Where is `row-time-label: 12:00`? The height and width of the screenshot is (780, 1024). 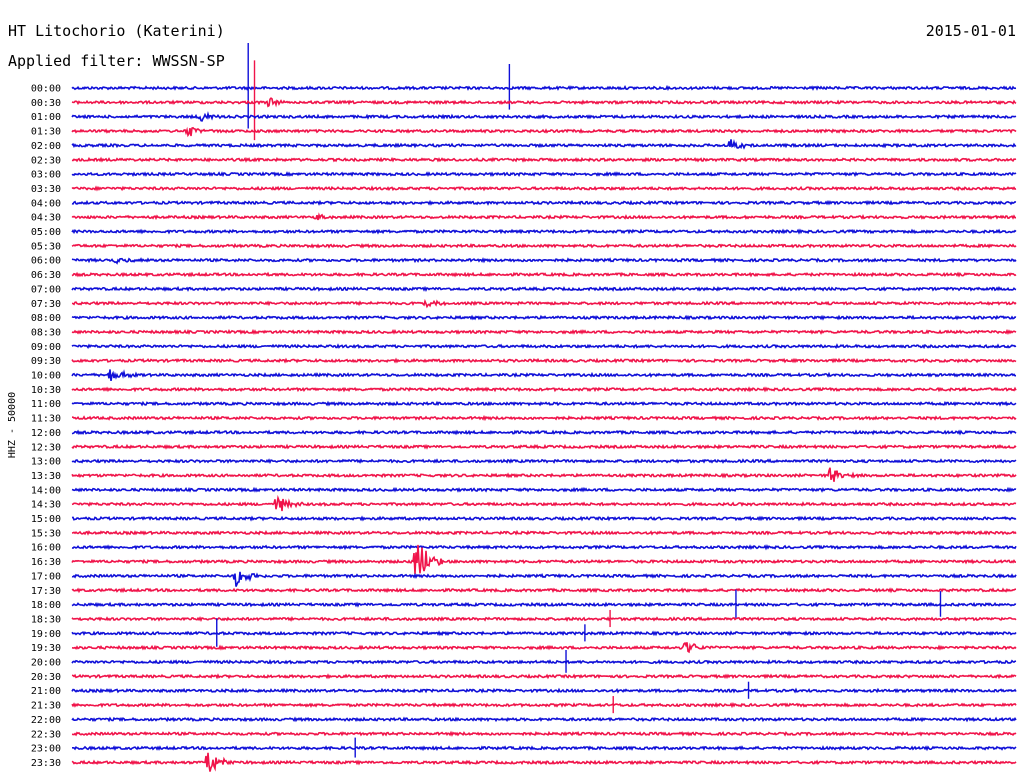 row-time-label: 12:00 is located at coordinates (46, 433).